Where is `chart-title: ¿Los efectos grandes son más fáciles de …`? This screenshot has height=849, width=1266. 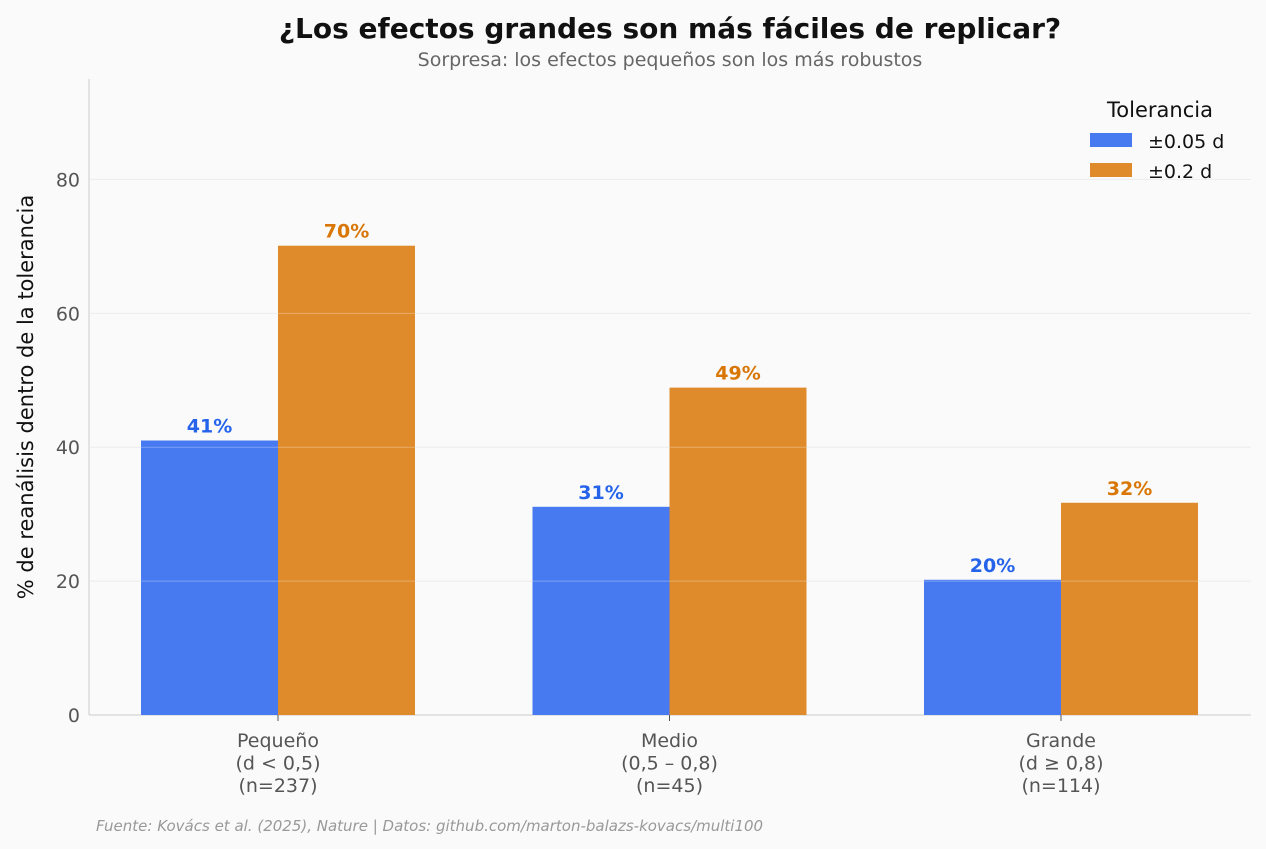 chart-title: ¿Los efectos grandes son más fáciles de … is located at coordinates (670, 28).